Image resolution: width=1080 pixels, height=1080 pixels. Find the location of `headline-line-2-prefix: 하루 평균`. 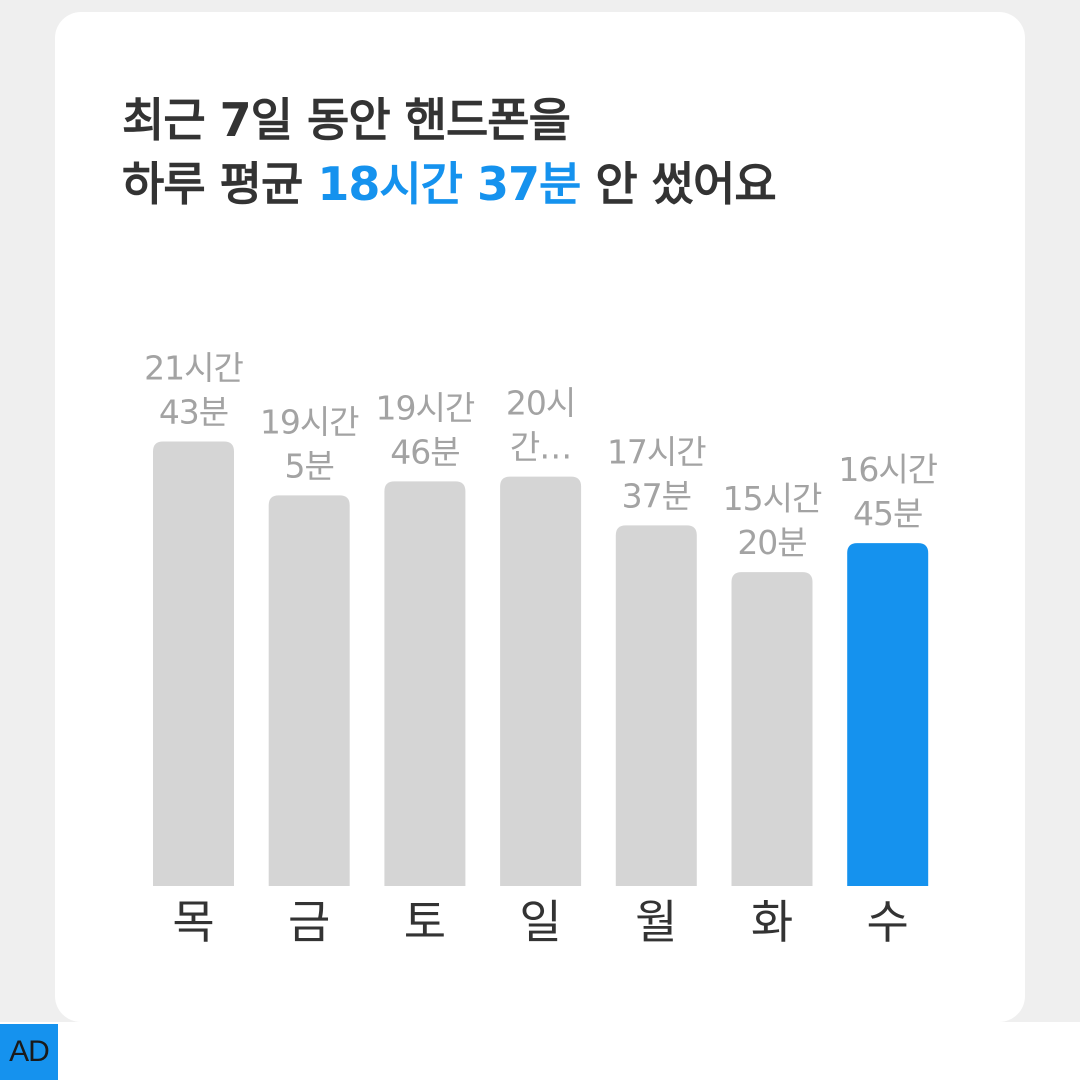

headline-line-2-prefix: 하루 평균 is located at coordinates (220, 184).